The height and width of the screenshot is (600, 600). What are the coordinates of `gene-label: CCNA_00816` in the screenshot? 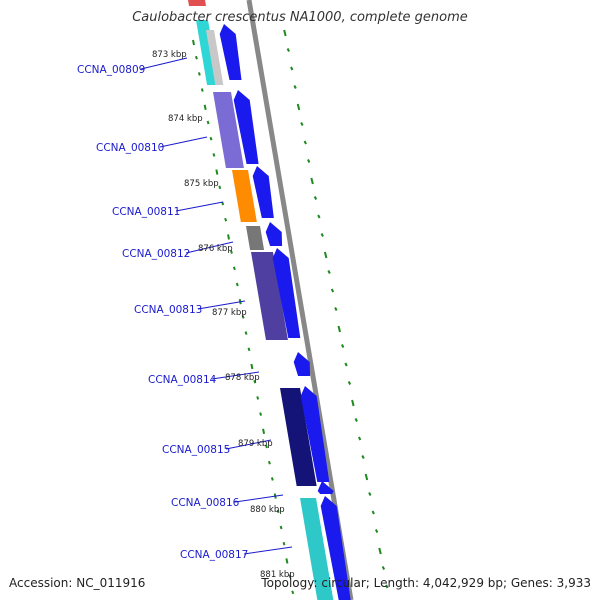 It's located at (205, 503).